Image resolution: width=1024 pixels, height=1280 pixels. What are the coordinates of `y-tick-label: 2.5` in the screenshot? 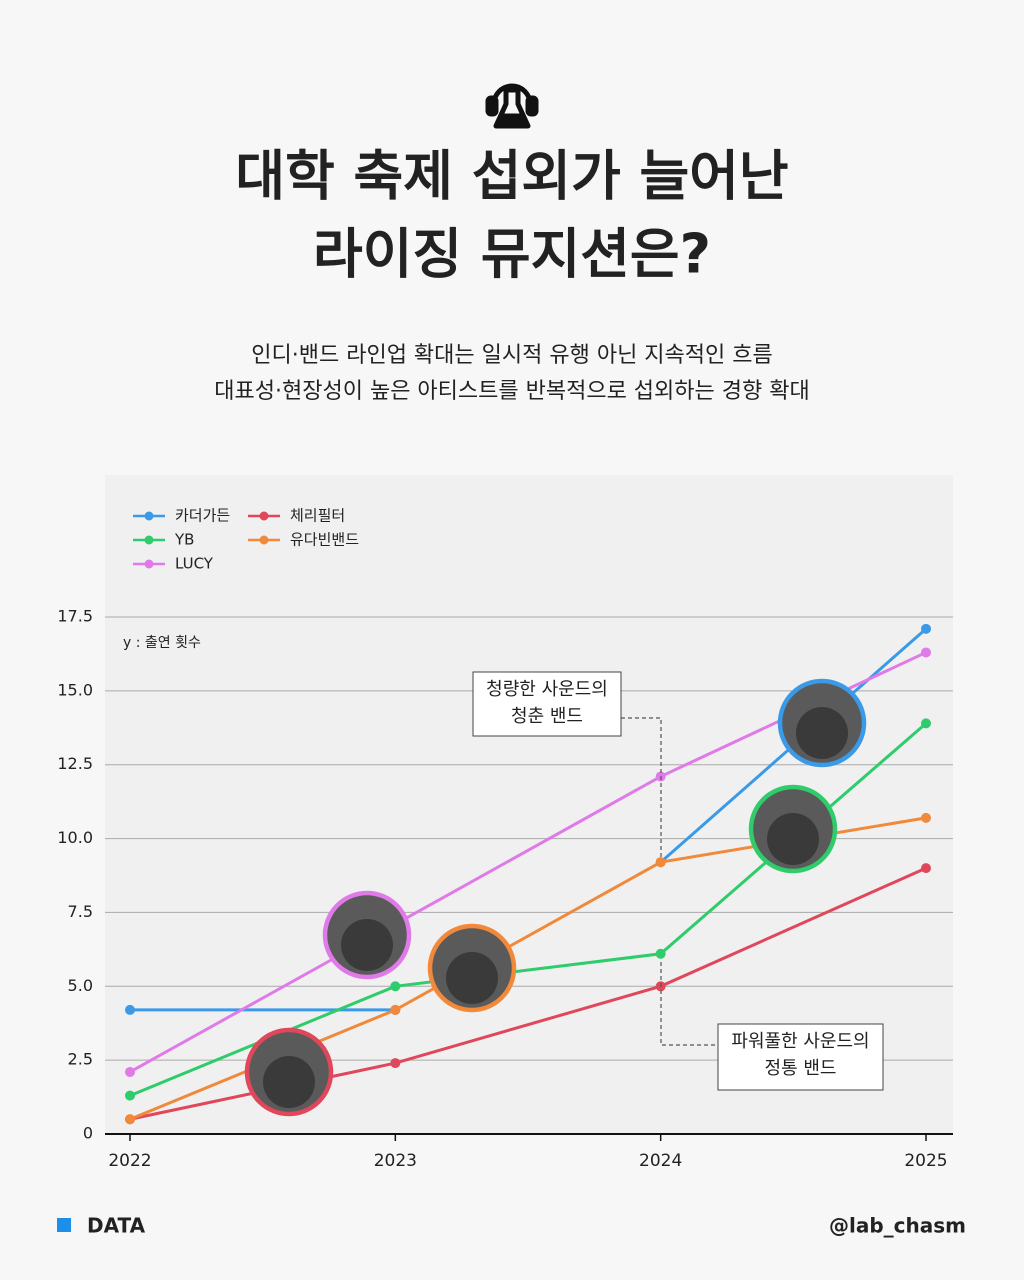 It's located at (80, 1059).